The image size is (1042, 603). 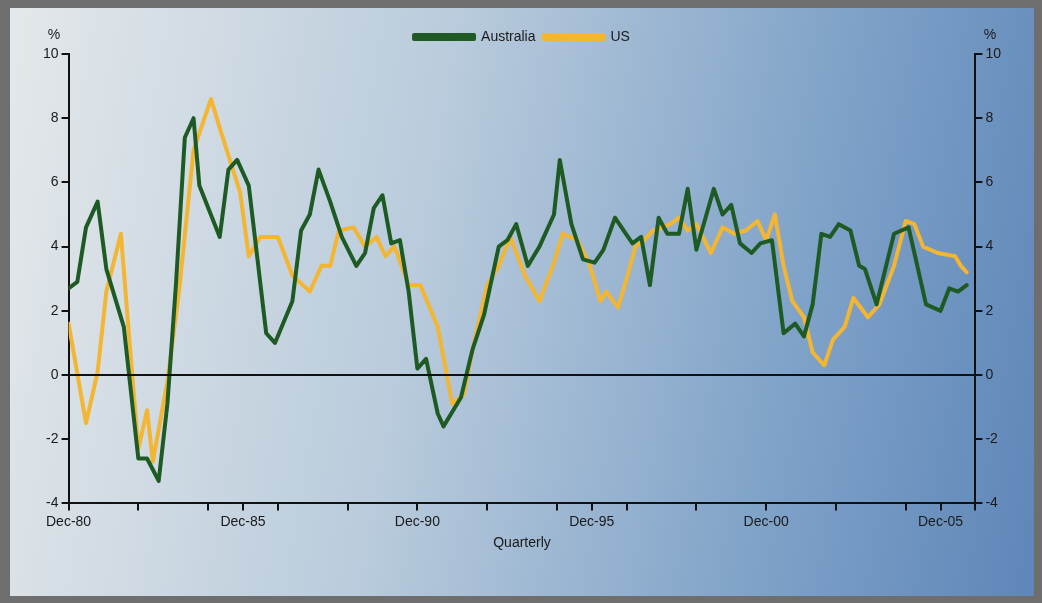 What do you see at coordinates (766, 520) in the screenshot?
I see `x-tick-label: Dec-00` at bounding box center [766, 520].